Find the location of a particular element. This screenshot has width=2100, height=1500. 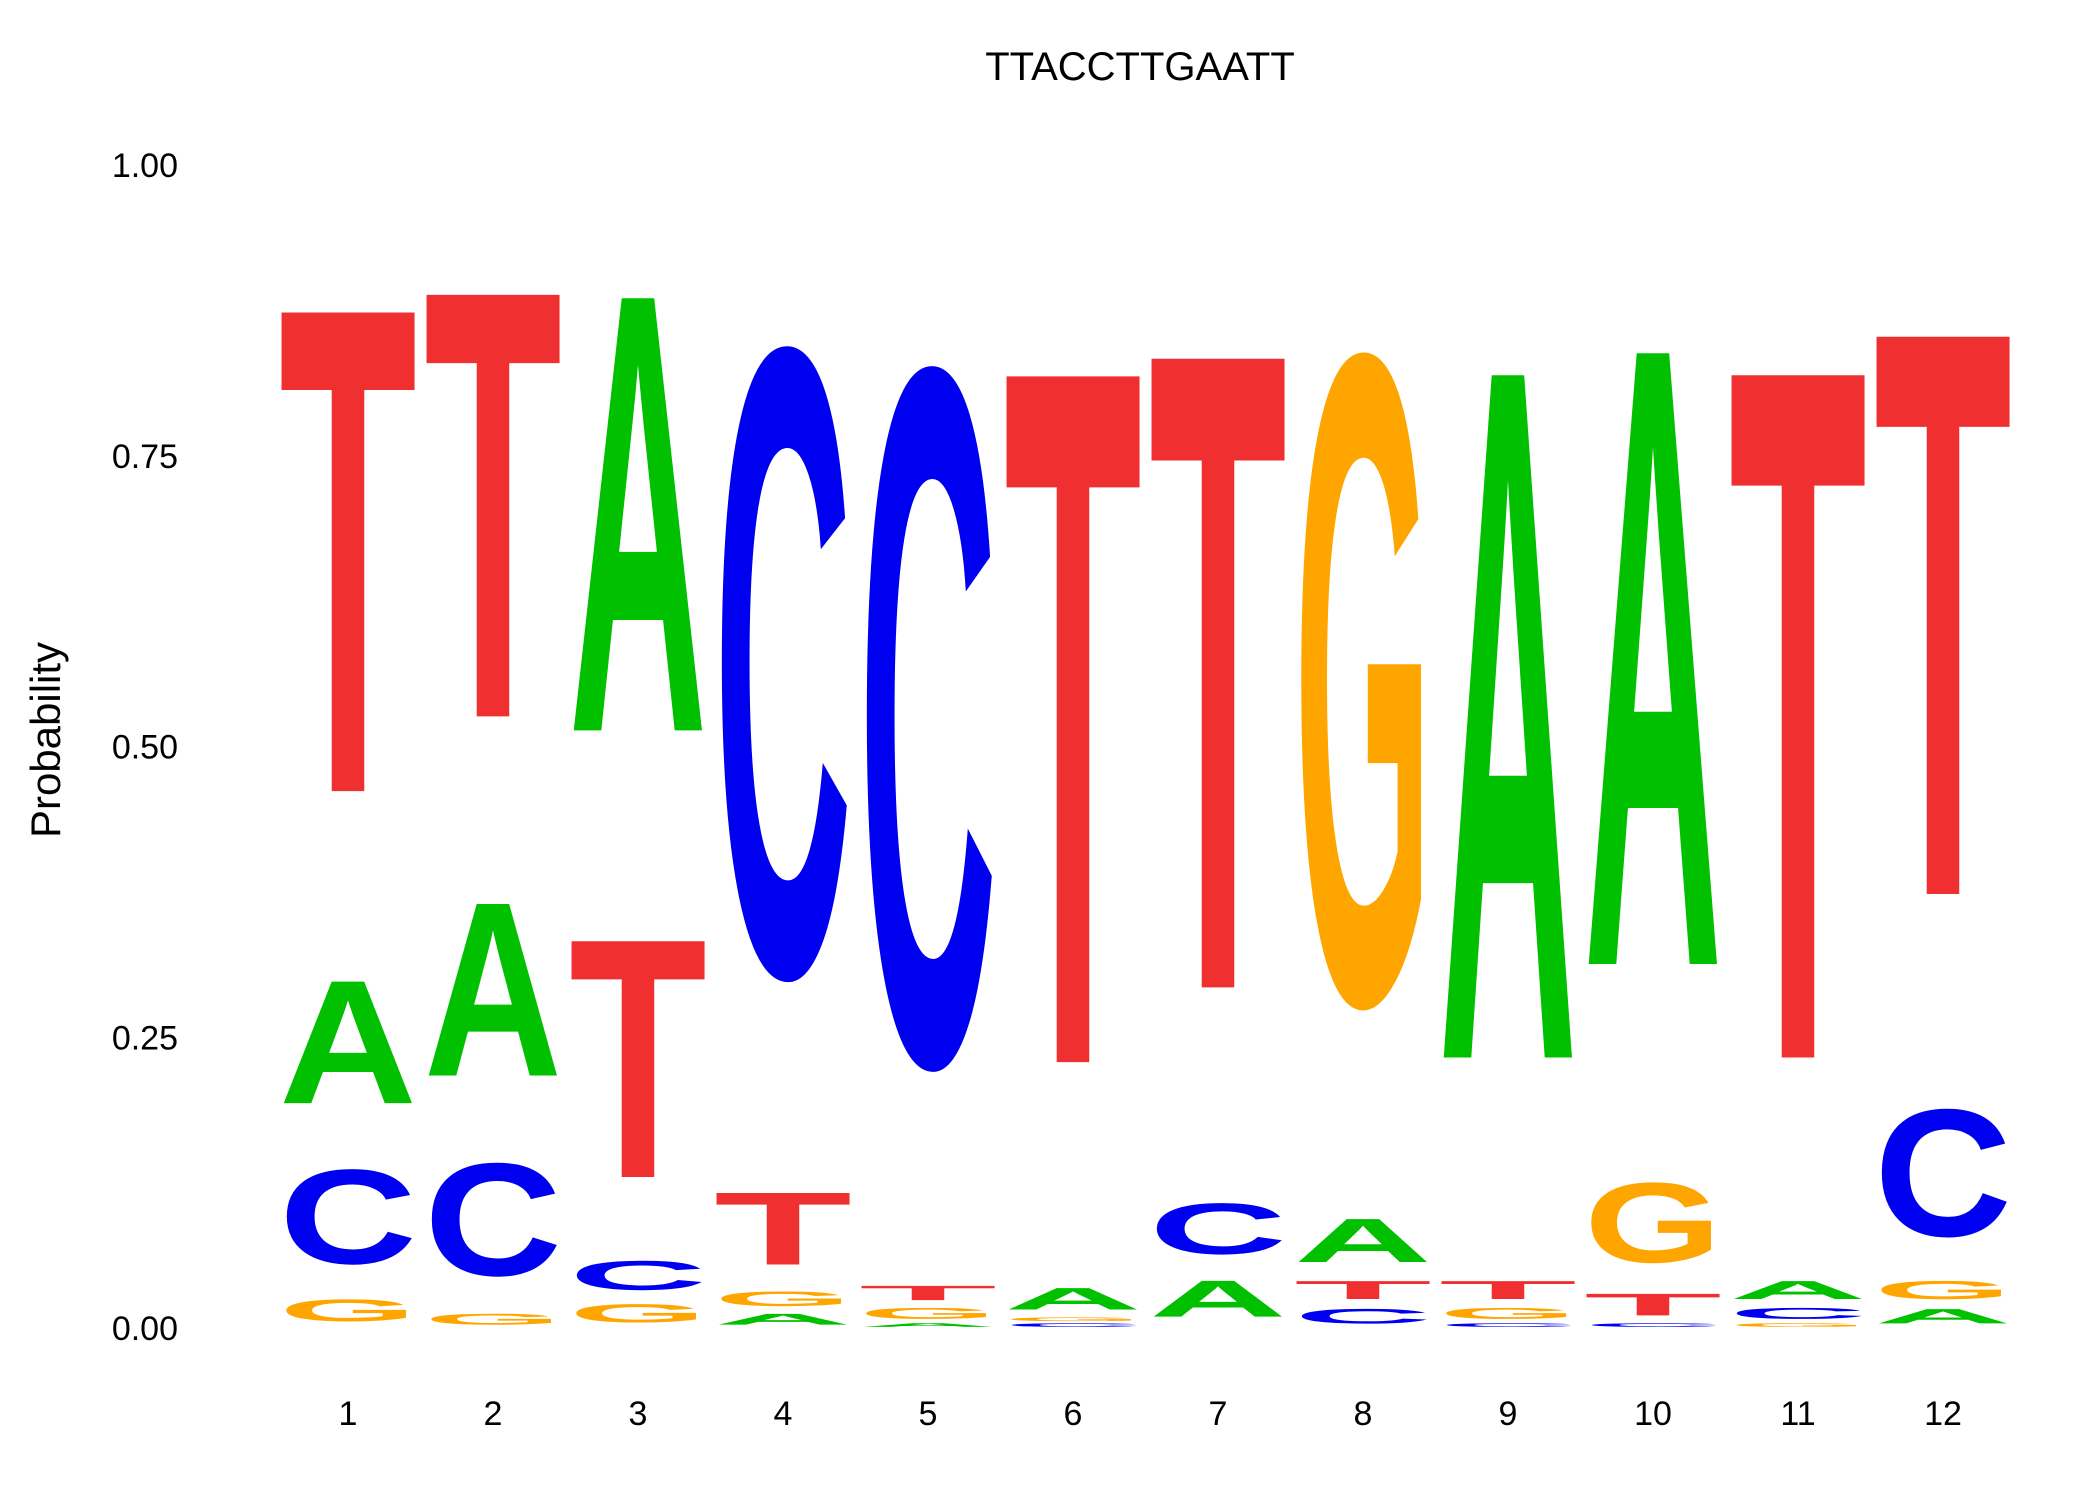

y-tick-label: 0.50 is located at coordinates (145, 748).